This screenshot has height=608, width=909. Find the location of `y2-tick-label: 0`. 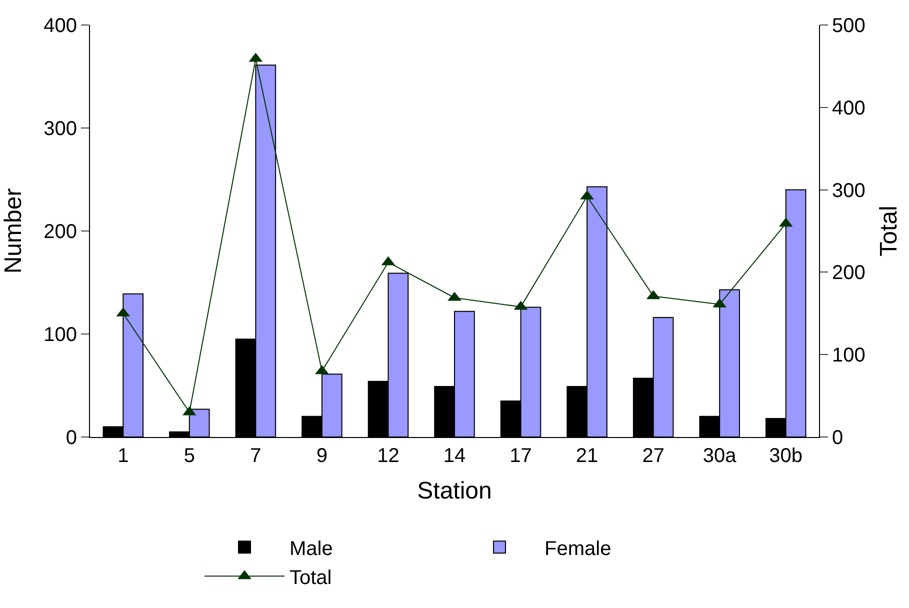

y2-tick-label: 0 is located at coordinates (838, 438).